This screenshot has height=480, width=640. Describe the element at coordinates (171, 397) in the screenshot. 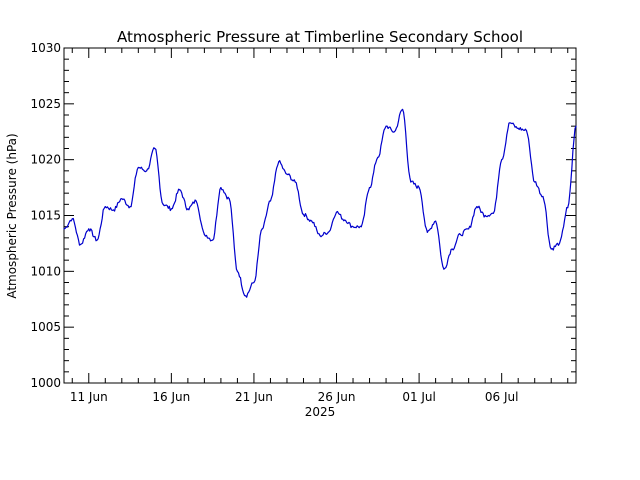

I see `x-tick-label: 16 Jun` at that location.